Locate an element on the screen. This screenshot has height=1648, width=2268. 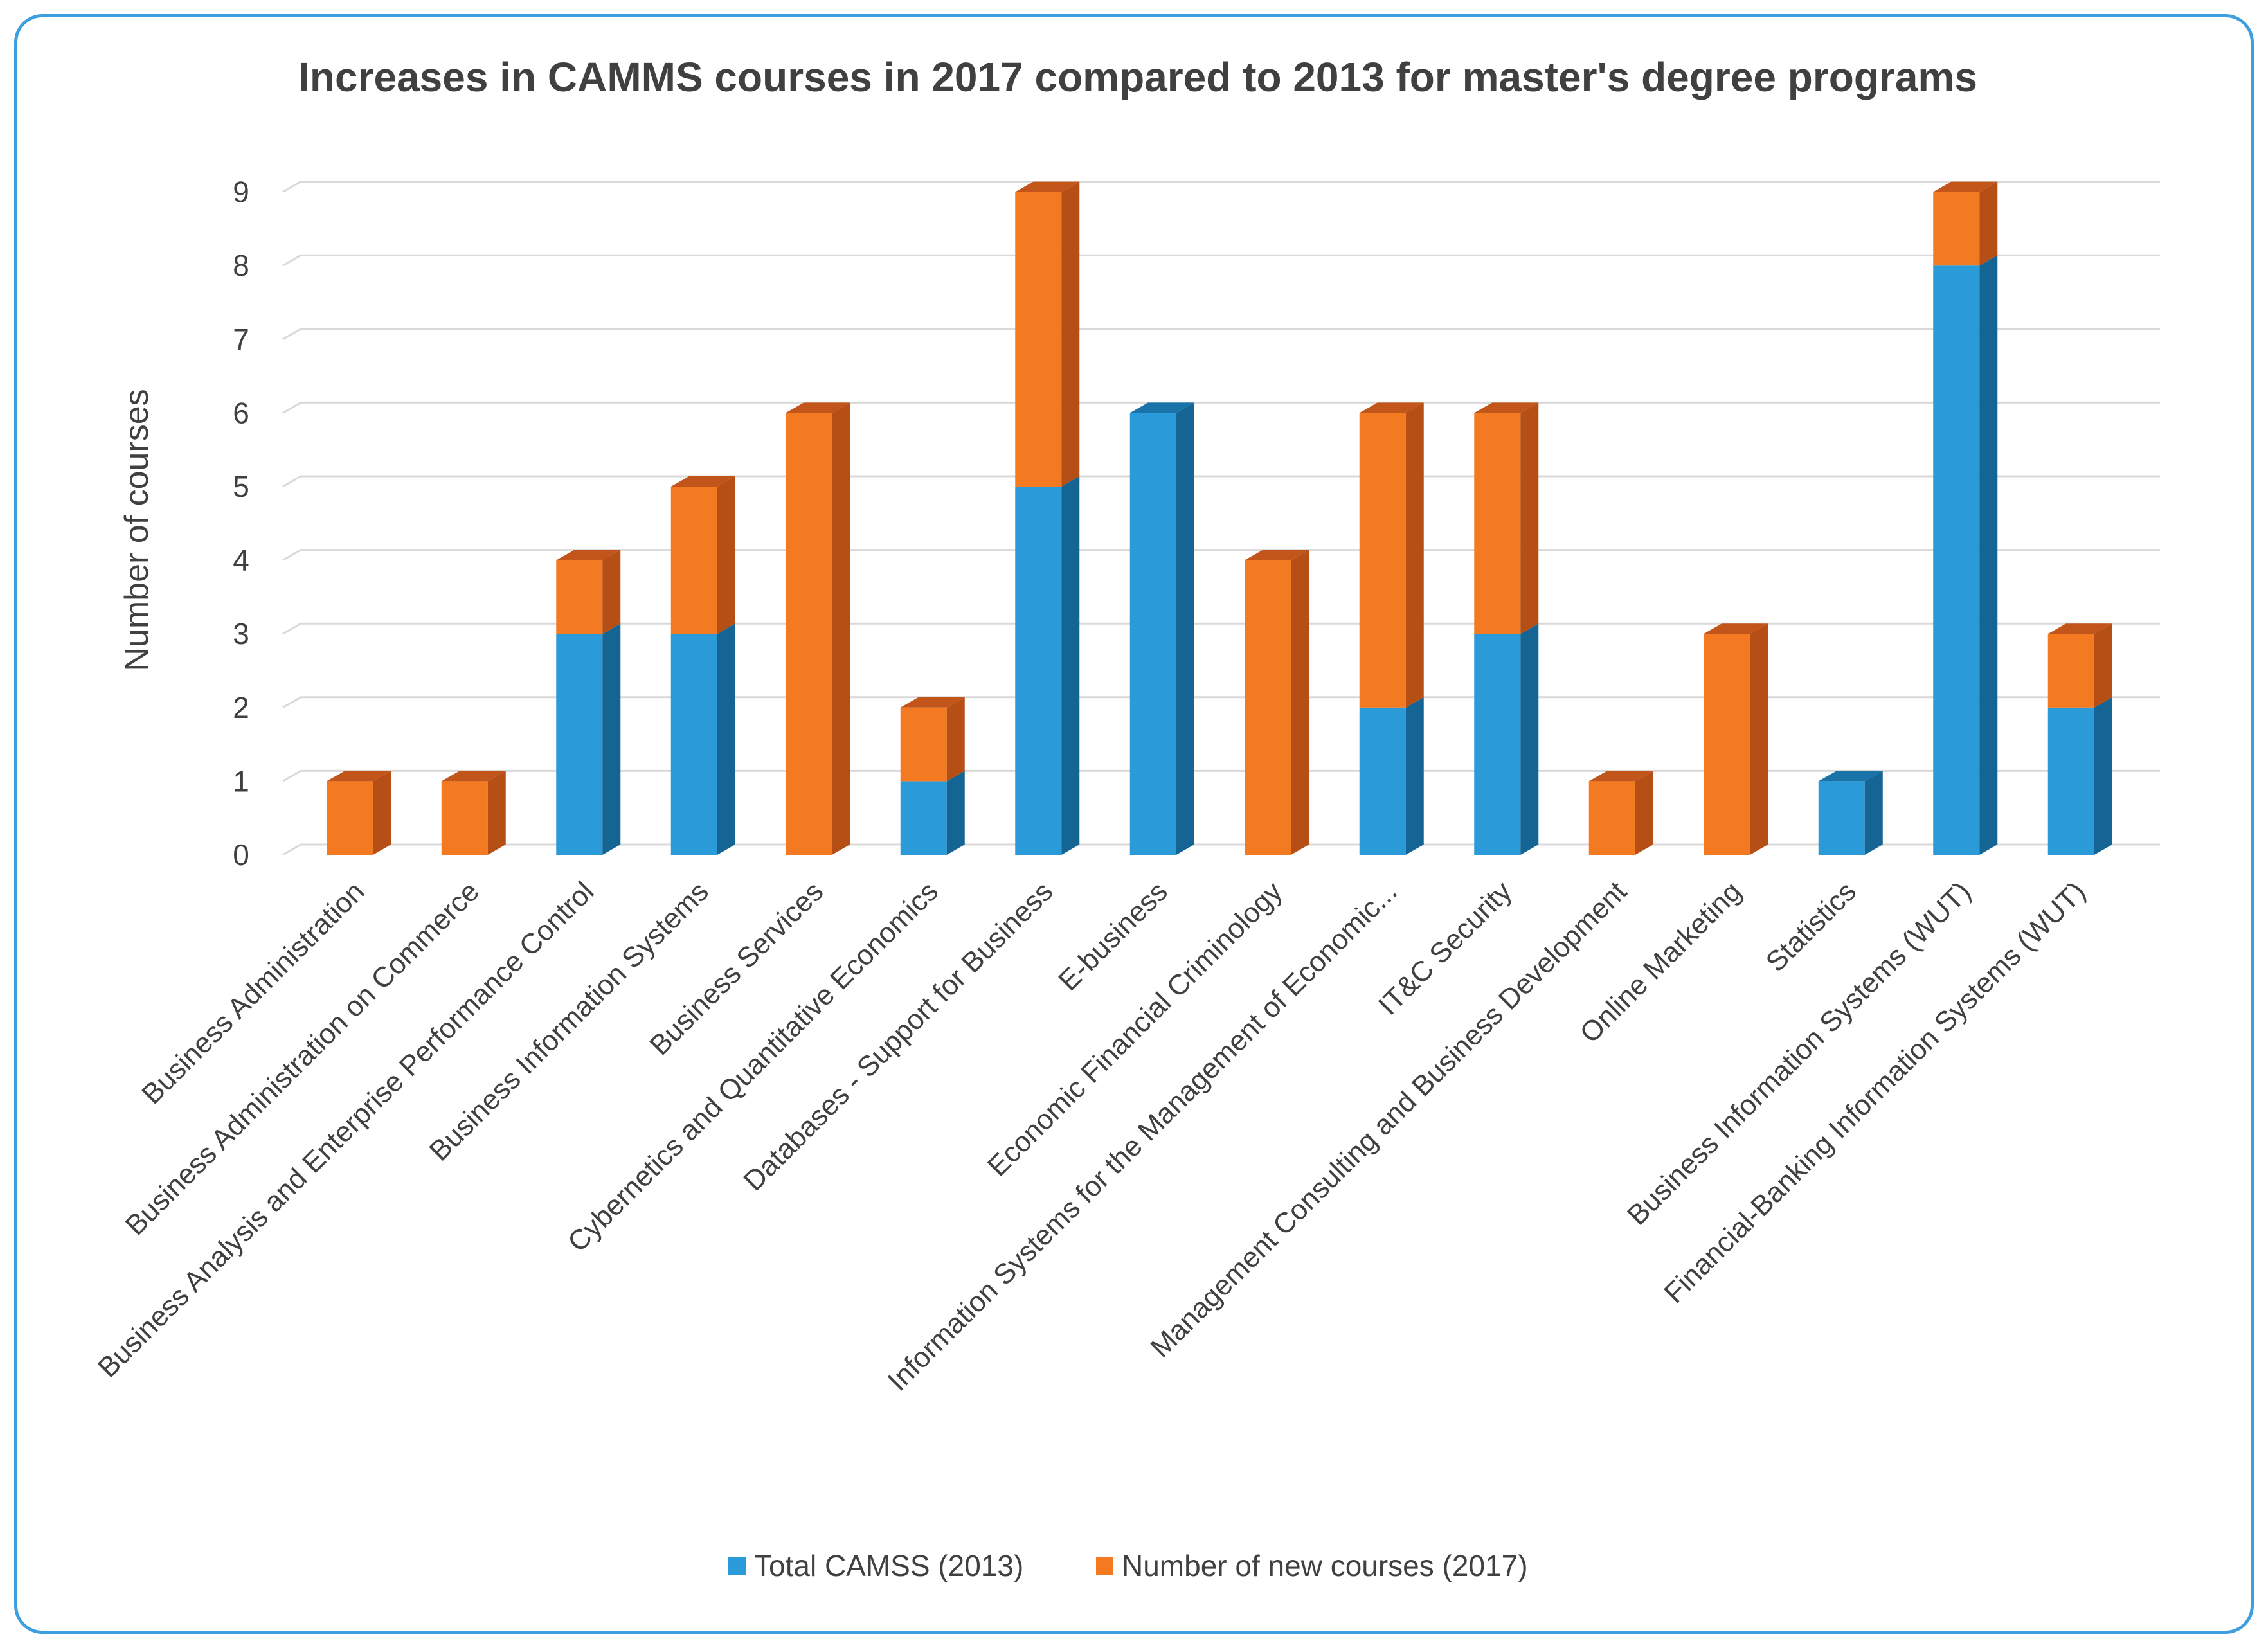
bar-total-camss-2013-financial-banking-information-systems-wut is located at coordinates (2080, 776).